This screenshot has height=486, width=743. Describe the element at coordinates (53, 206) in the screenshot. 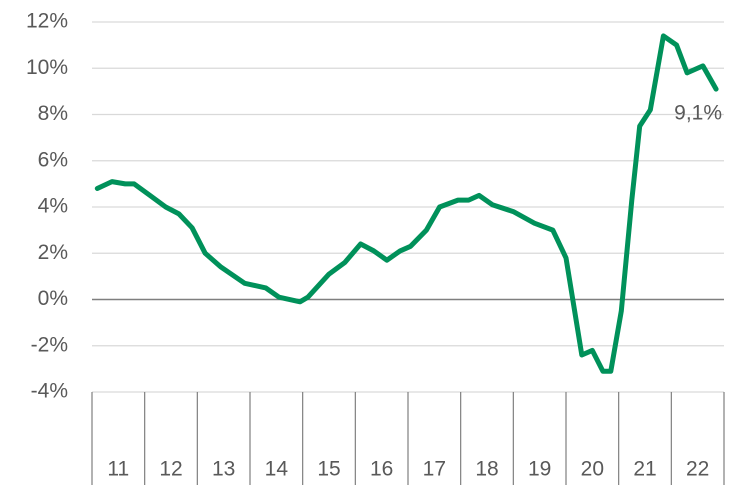

I see `y-tick-label: 4%` at that location.